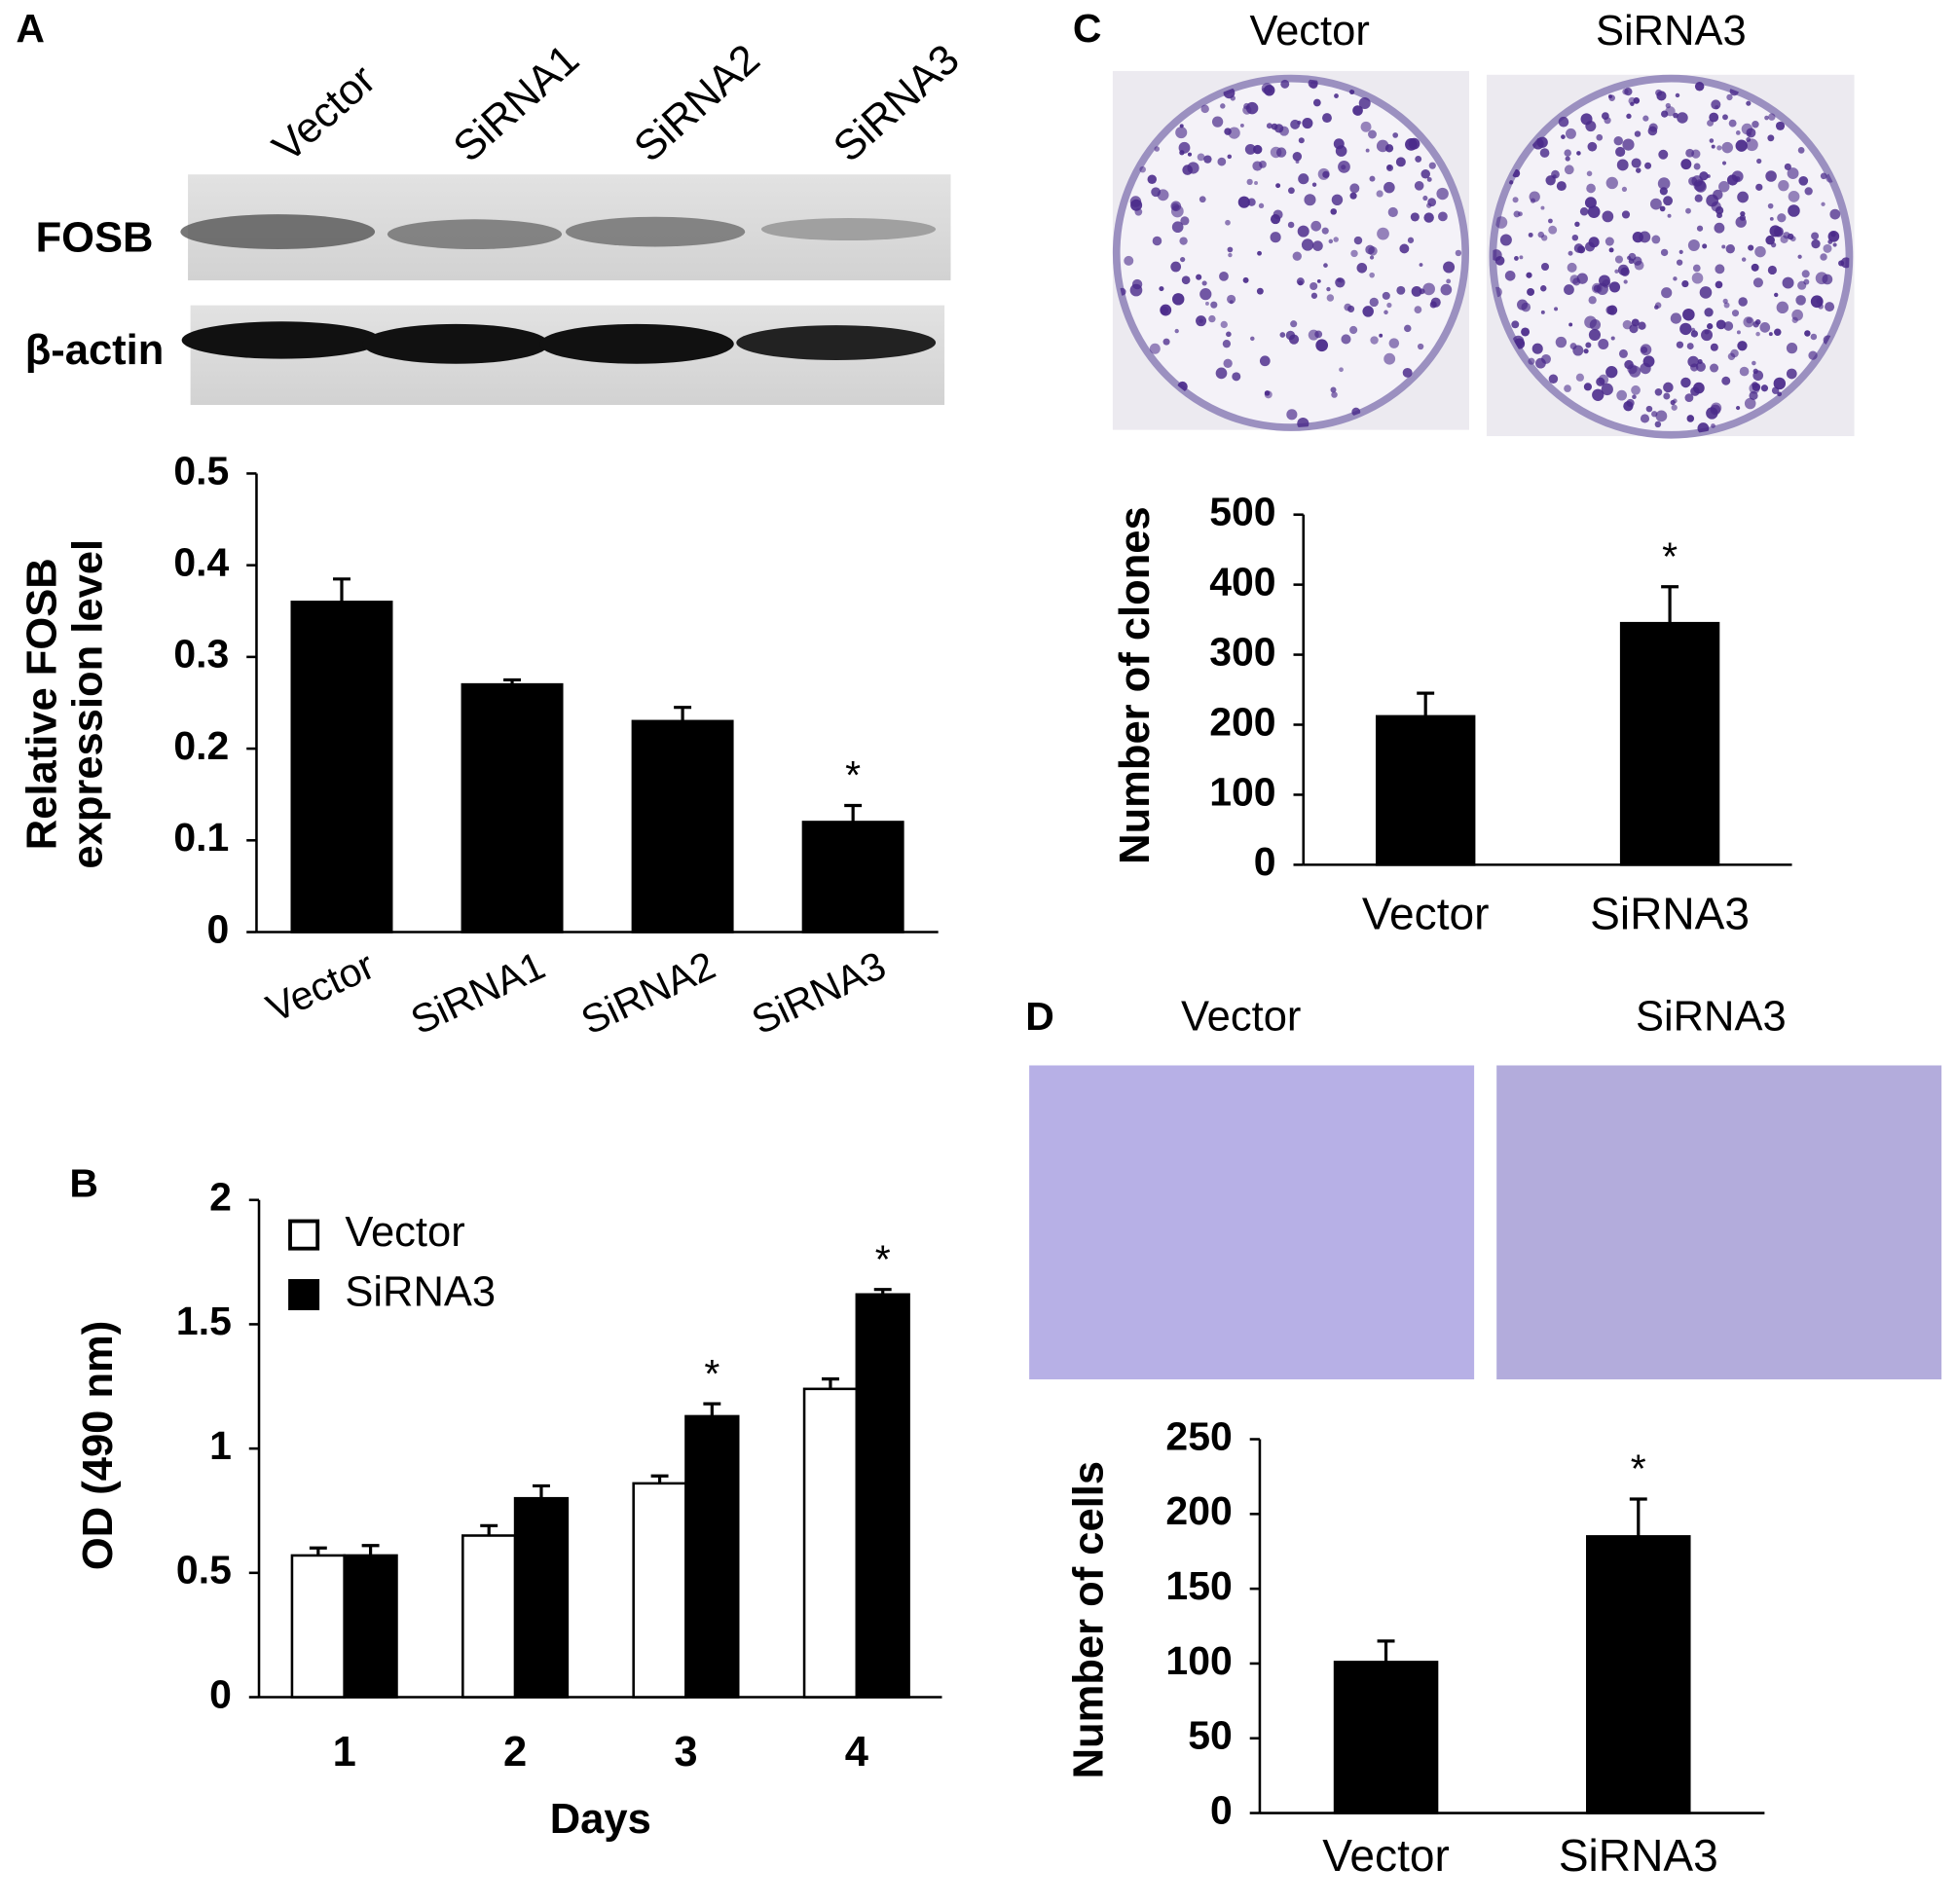 This screenshot has height=1904, width=1955. I want to click on photo, so click(1719, 1222).